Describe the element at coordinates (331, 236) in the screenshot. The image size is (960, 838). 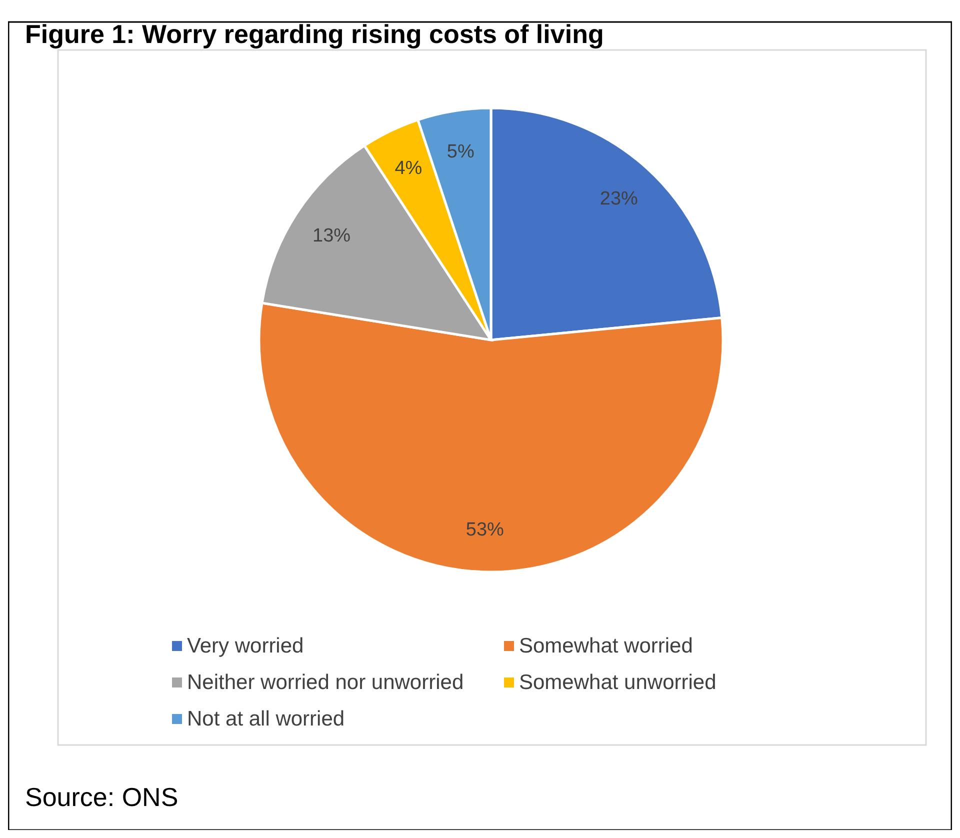
I see `data-label: 13%` at that location.